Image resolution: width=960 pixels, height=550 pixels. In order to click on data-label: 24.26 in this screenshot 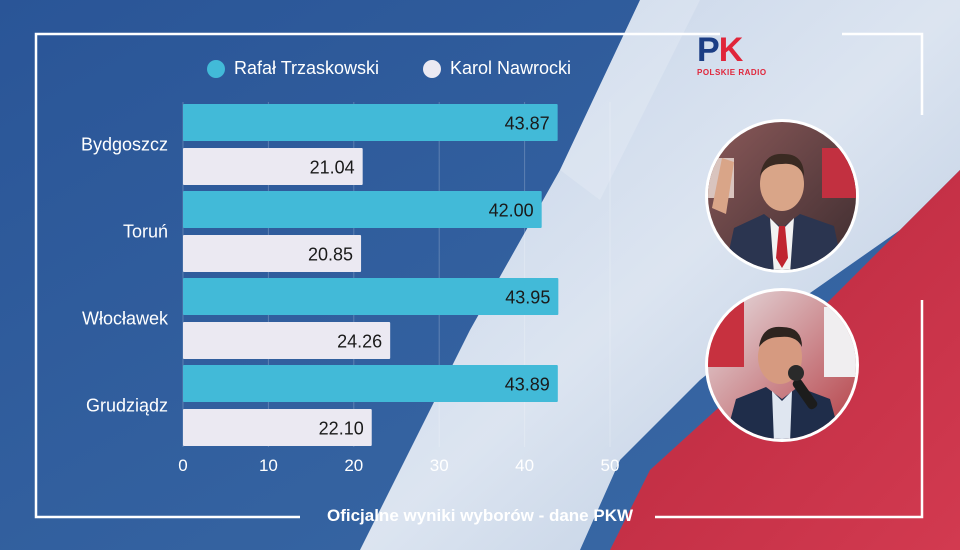, I will do `click(359, 342)`.